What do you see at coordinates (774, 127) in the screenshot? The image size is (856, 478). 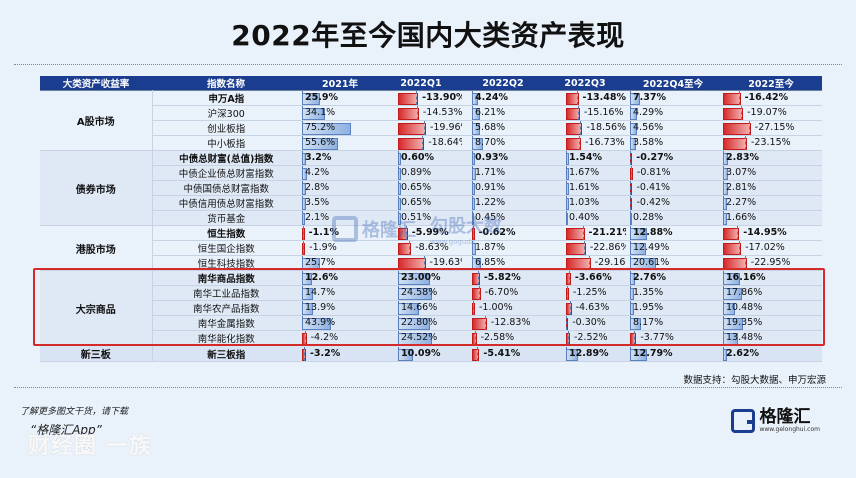 I see `return-value: -27.15%` at bounding box center [774, 127].